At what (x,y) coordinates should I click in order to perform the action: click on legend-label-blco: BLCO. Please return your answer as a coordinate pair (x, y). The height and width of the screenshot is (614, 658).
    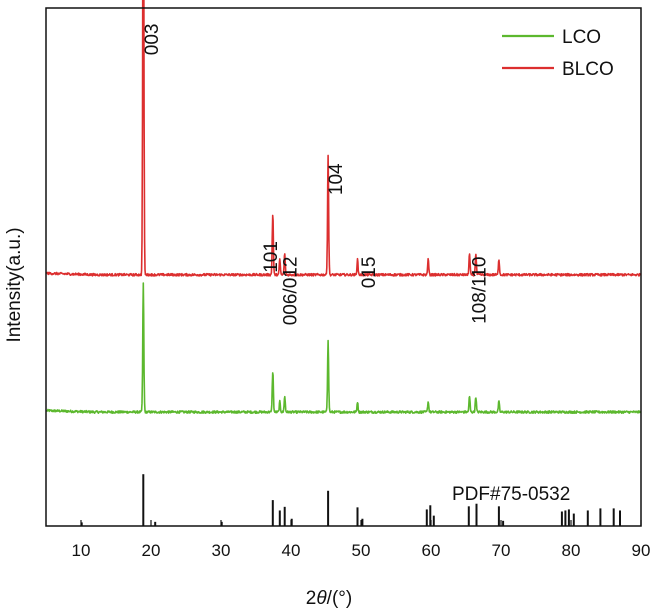
    Looking at the image, I should click on (588, 69).